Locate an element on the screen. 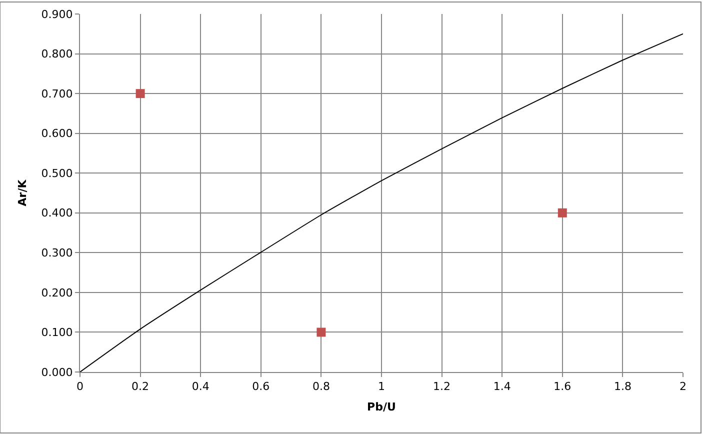 The image size is (703, 435). y-tick-label: 0.300 is located at coordinates (57, 253).